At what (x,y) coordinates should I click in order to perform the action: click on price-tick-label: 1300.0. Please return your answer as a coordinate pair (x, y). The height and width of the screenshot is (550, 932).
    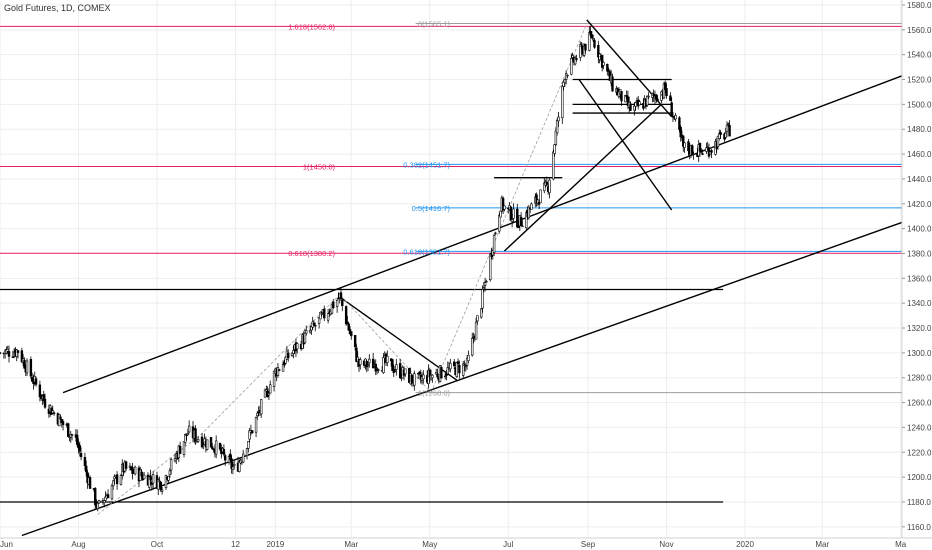
    Looking at the image, I should click on (919, 353).